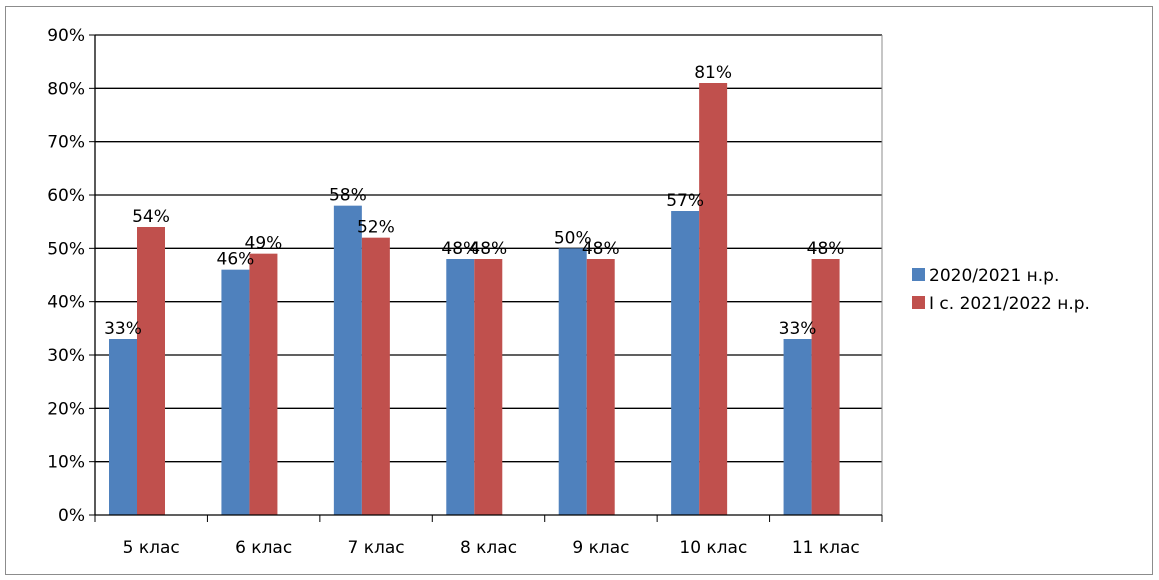  I want to click on data-label: 46%, so click(236, 260).